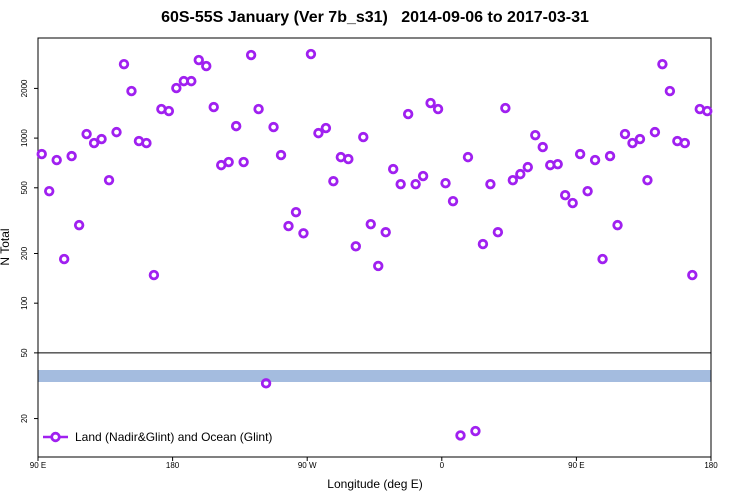 This screenshot has height=500, width=750. I want to click on y-tick-label: 2000, so click(24, 88).